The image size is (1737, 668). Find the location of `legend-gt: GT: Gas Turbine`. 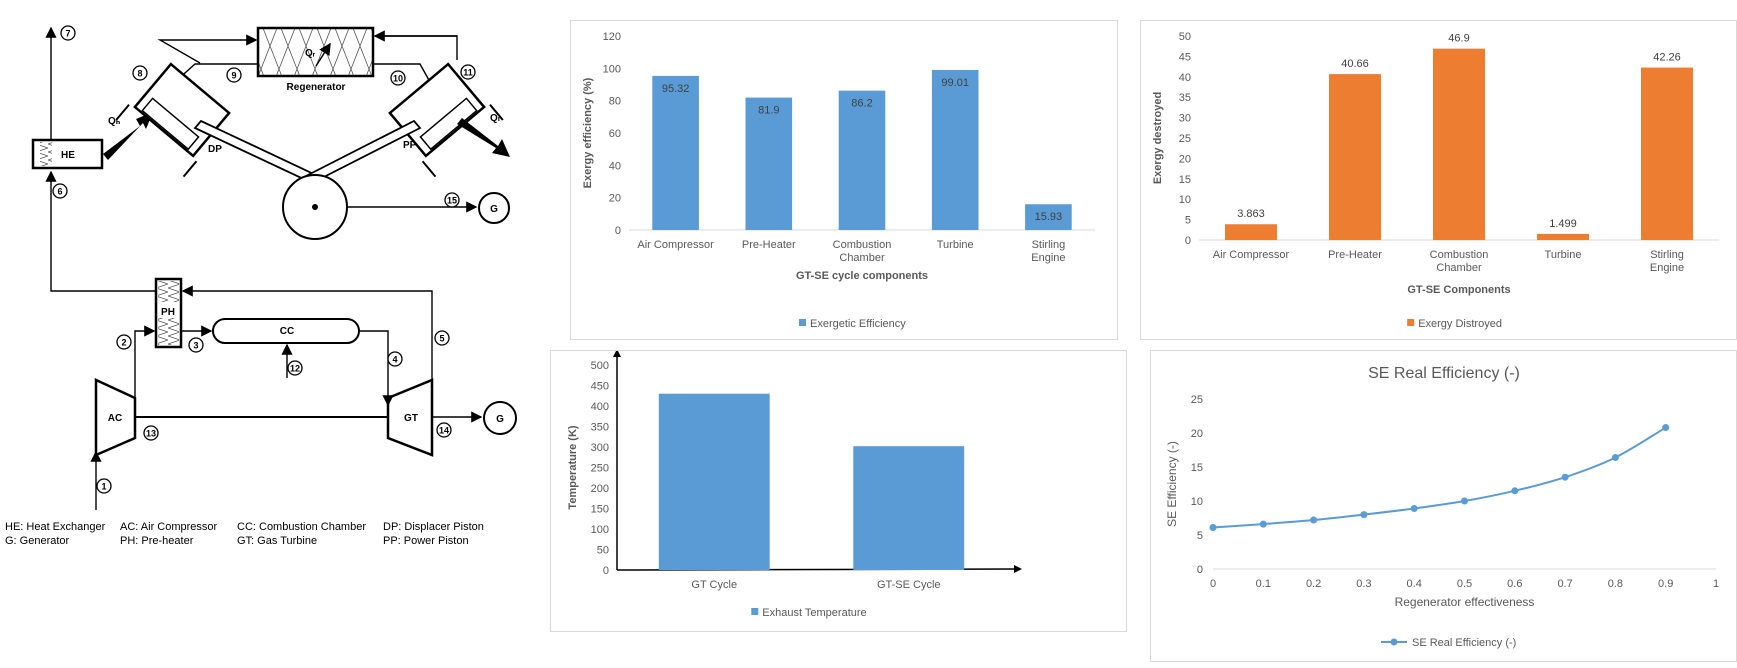

legend-gt: GT: Gas Turbine is located at coordinates (277, 541).